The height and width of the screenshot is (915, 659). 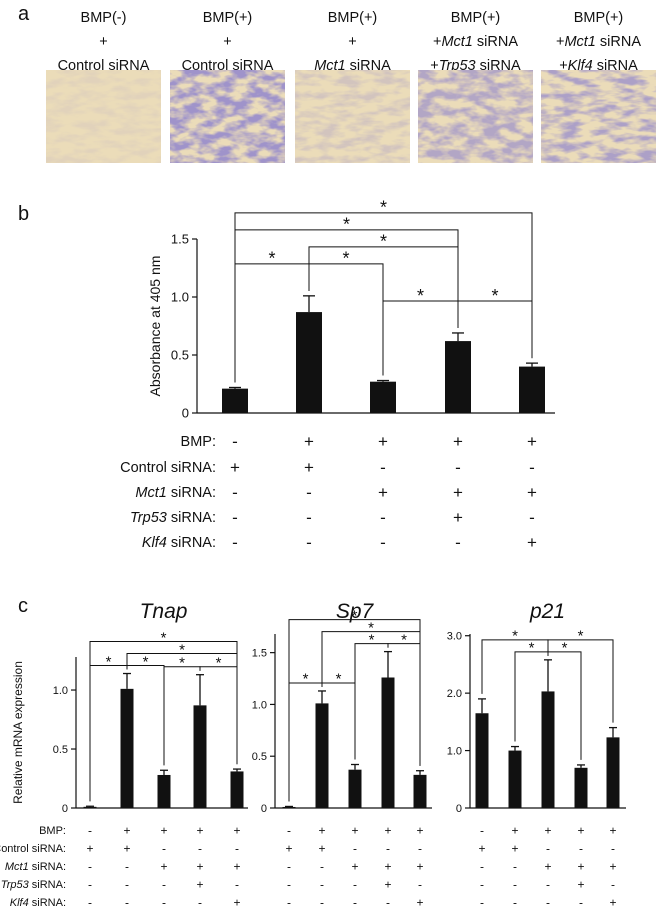 What do you see at coordinates (60, 750) in the screenshot?
I see `y-tick-label: 0.5` at bounding box center [60, 750].